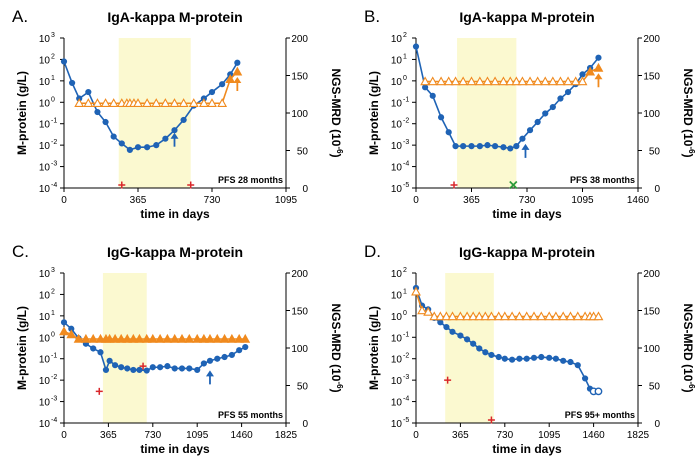  Describe the element at coordinates (406, 420) in the screenshot. I see `y-tick-label-exponent: -5` at that location.